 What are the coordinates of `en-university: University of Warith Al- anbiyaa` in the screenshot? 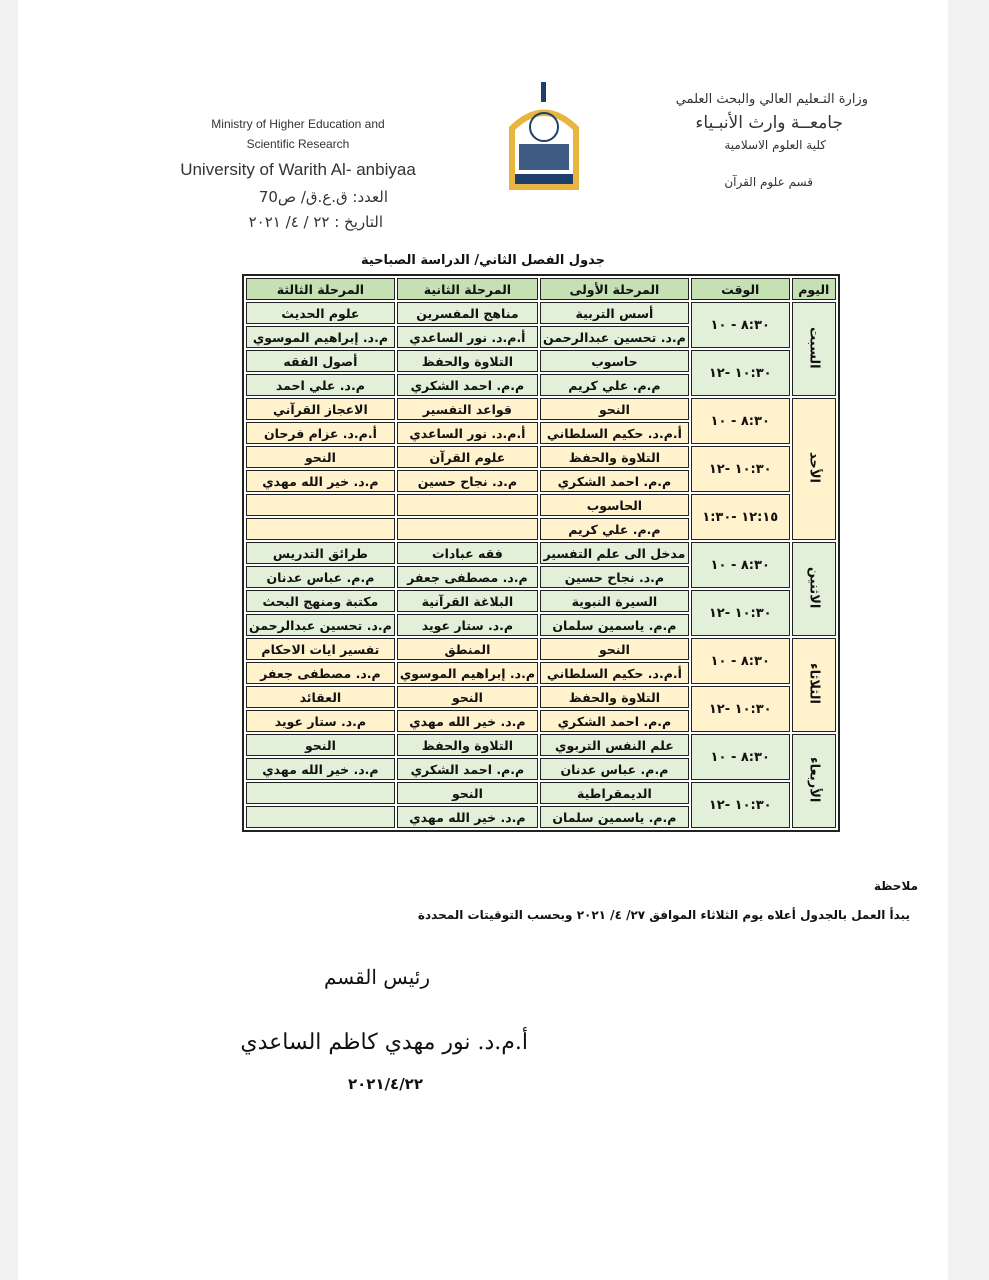 It's located at (298, 169).